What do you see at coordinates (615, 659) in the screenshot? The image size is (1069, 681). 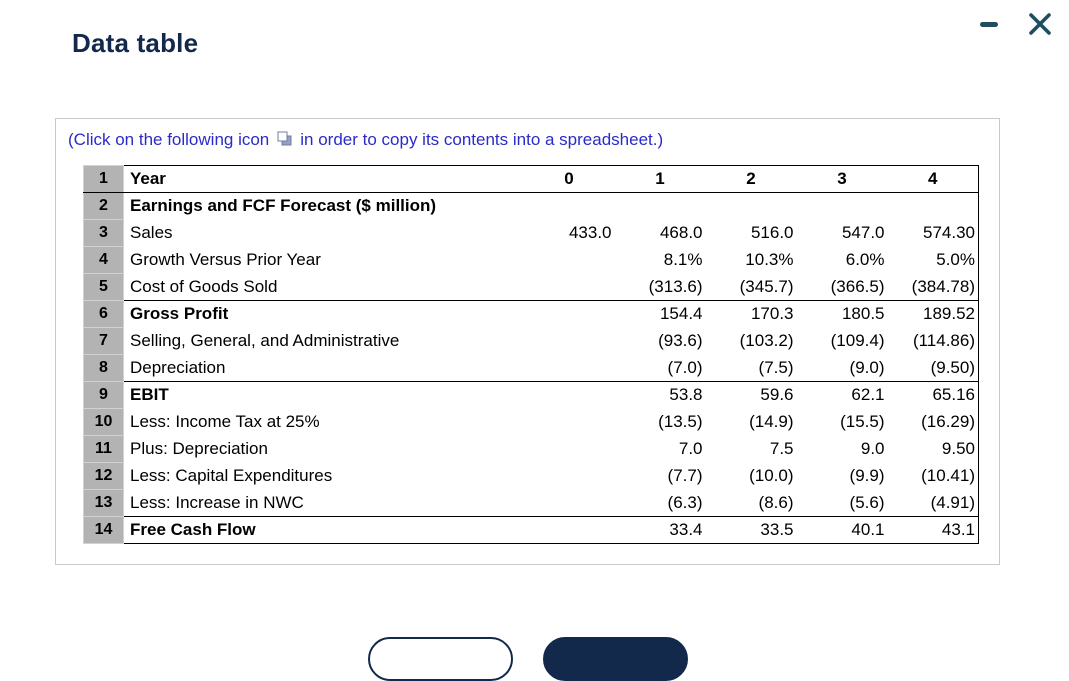 I see `primary-button` at bounding box center [615, 659].